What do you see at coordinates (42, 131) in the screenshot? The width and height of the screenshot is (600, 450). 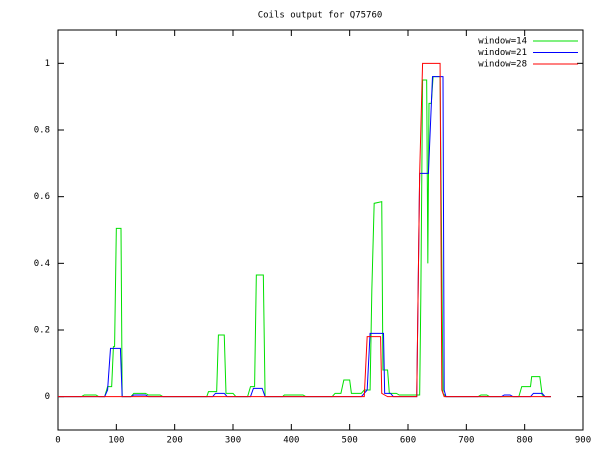 I see `y-tick-label: 0.8` at bounding box center [42, 131].